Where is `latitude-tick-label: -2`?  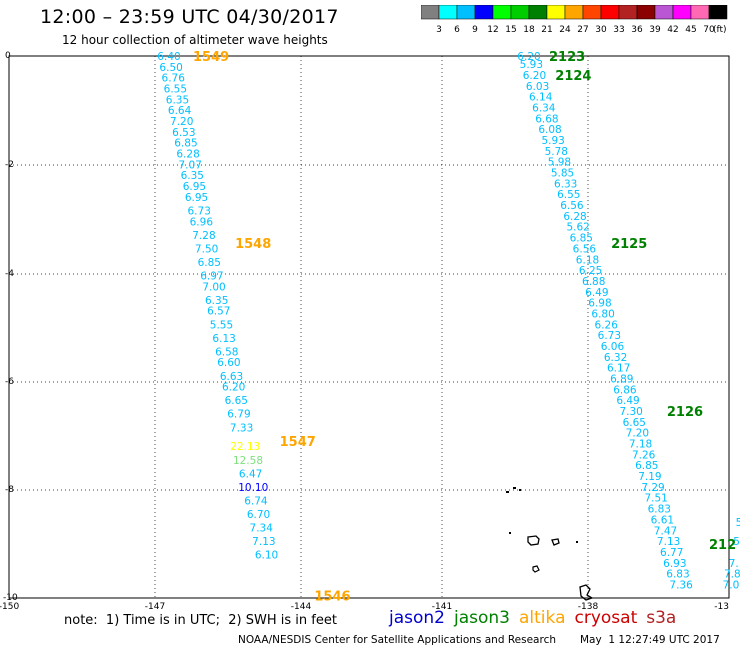 latitude-tick-label: -2 is located at coordinates (9, 165).